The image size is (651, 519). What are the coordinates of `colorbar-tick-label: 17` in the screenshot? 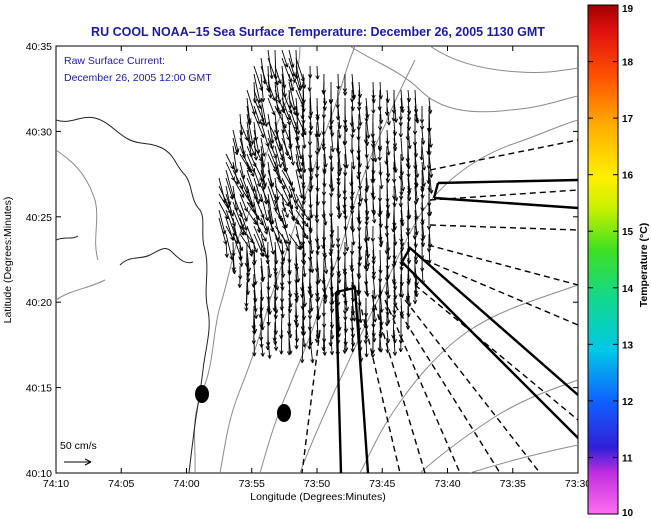 It's located at (628, 119).